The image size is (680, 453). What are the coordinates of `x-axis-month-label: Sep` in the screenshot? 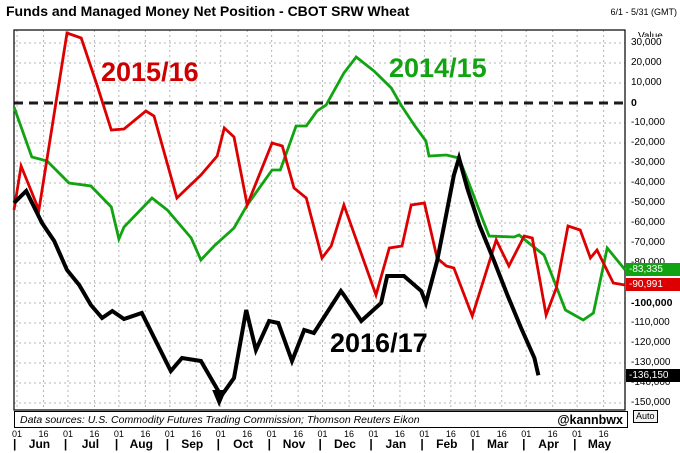 It's located at (192, 444).